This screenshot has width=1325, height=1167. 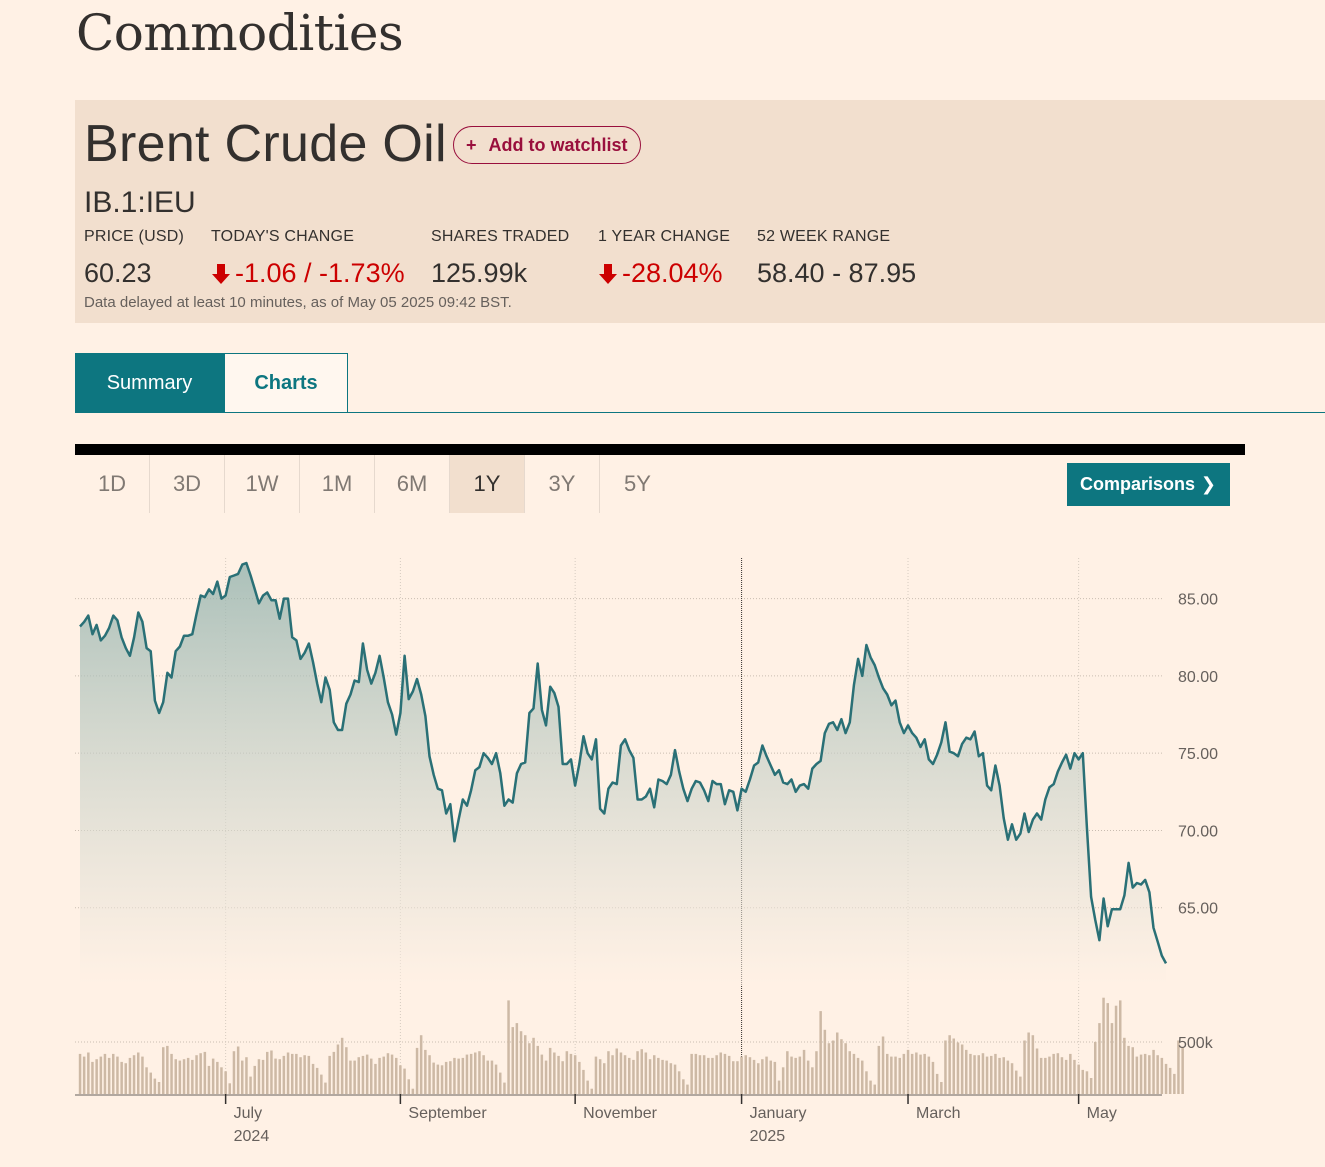 What do you see at coordinates (412, 484) in the screenshot?
I see `range-6m-button: 6M` at bounding box center [412, 484].